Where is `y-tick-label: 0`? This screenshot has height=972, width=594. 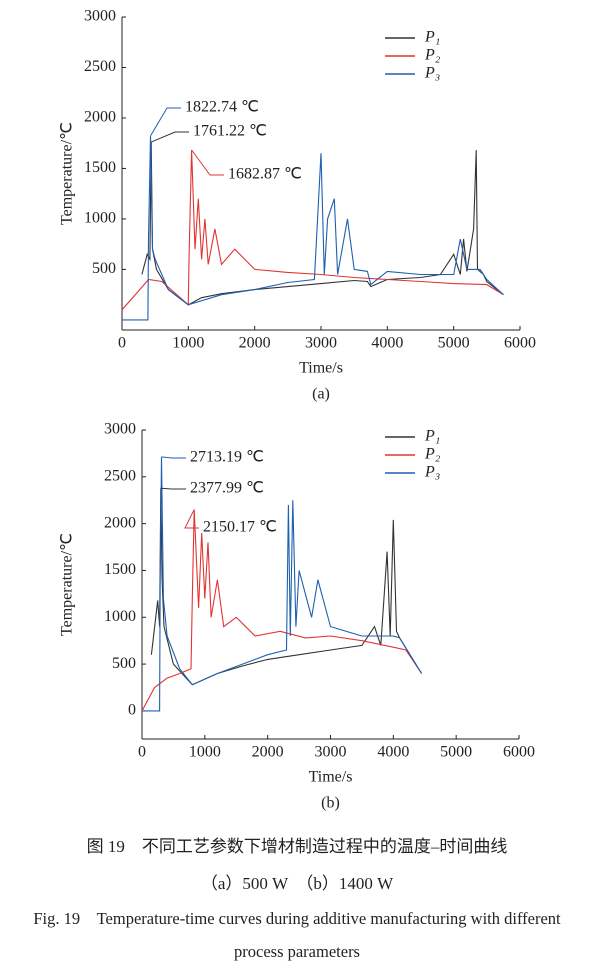 y-tick-label: 0 is located at coordinates (132, 710).